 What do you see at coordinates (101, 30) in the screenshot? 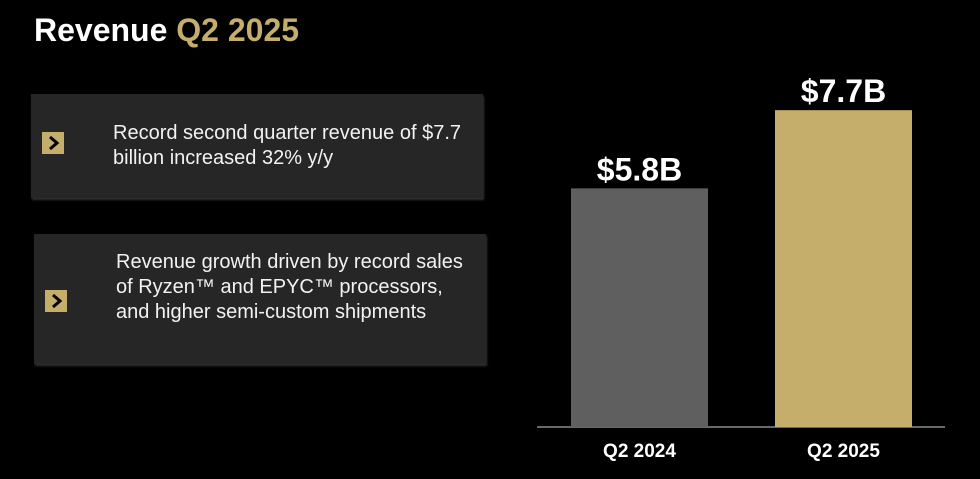
I see `title-main: Revenue` at bounding box center [101, 30].